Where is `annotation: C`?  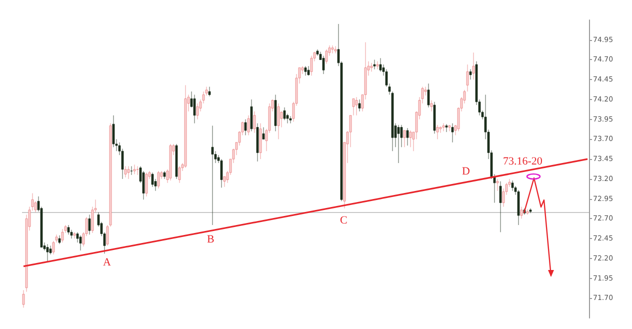
annotation: C is located at coordinates (344, 220).